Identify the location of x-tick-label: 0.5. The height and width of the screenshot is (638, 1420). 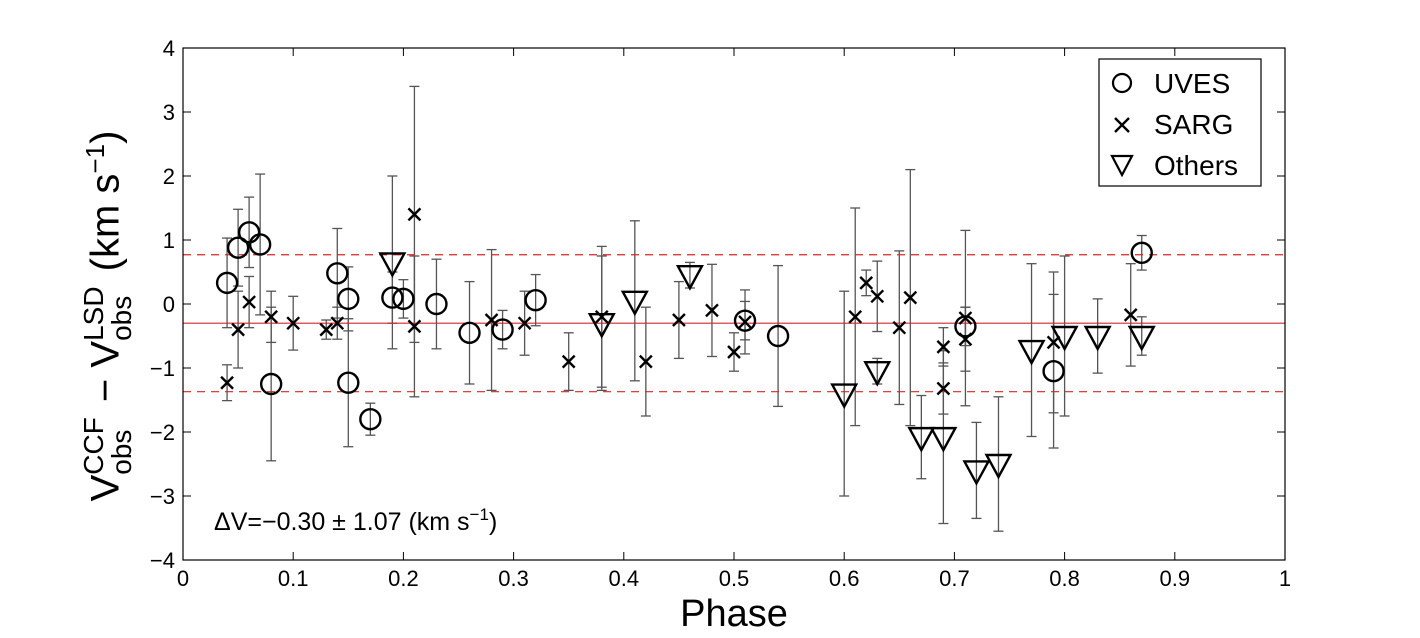
(734, 578).